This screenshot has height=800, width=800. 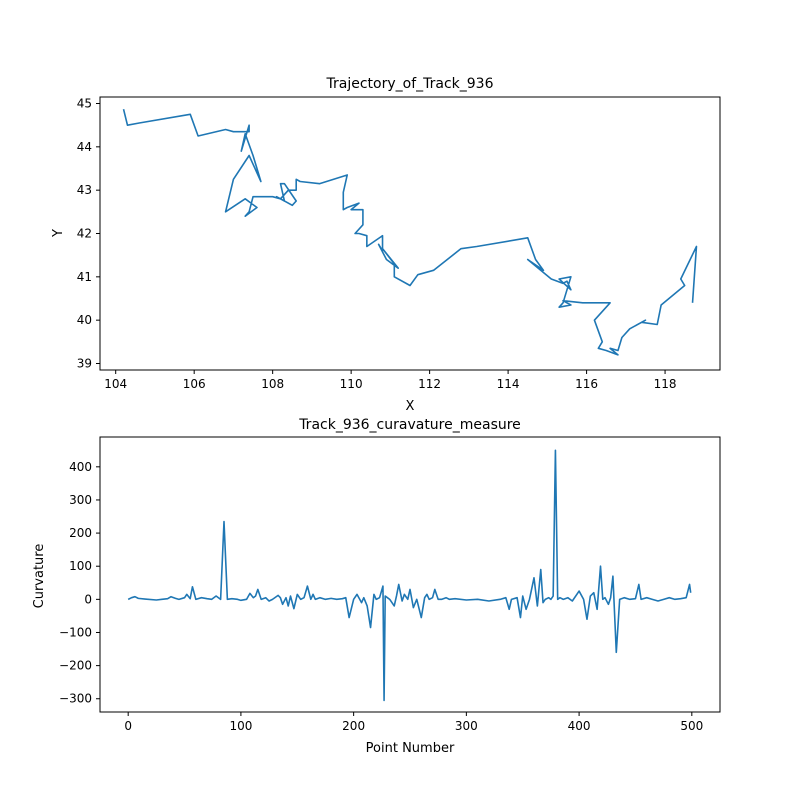 I want to click on trajectory-x-axis-label: X, so click(x=410, y=406).